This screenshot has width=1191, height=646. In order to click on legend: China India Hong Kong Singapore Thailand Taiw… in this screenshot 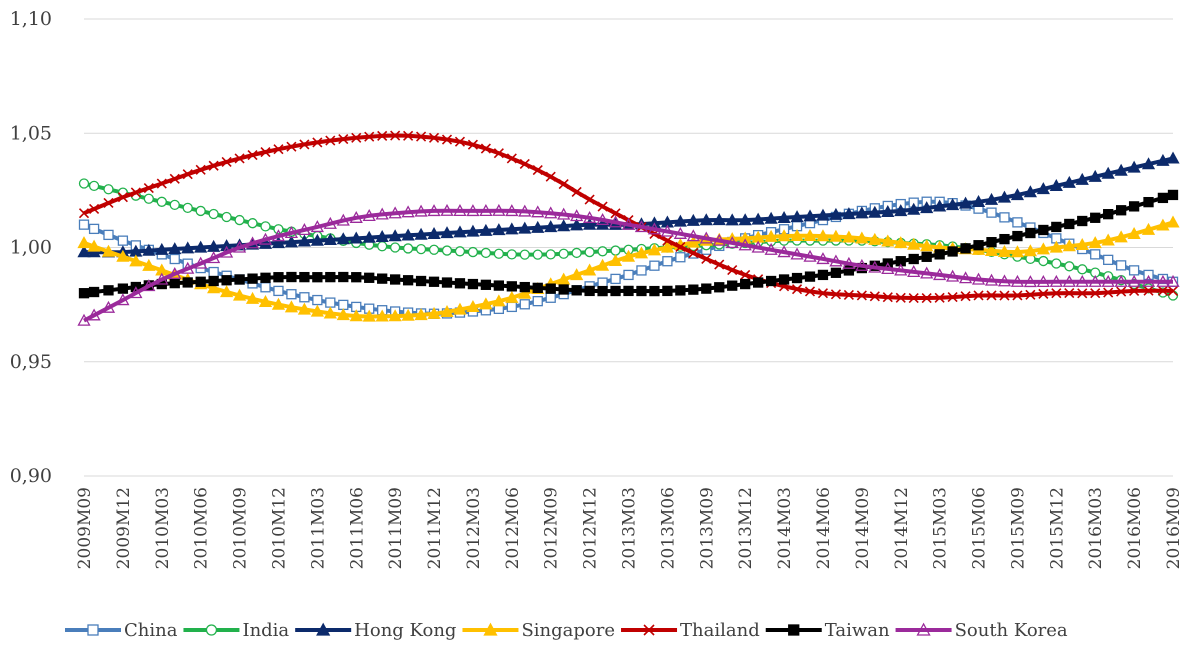, I will do `click(566, 630)`.